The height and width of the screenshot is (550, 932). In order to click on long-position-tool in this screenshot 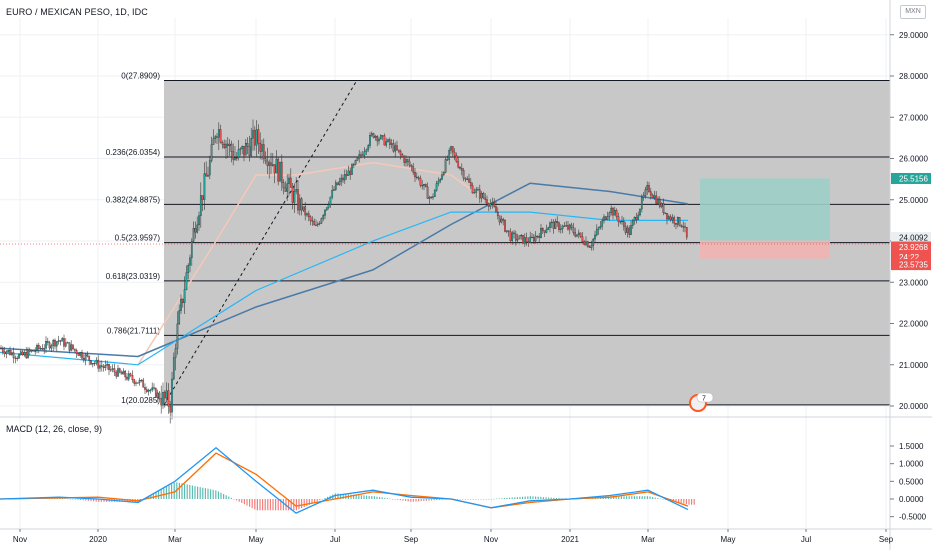, I will do `click(765, 218)`.